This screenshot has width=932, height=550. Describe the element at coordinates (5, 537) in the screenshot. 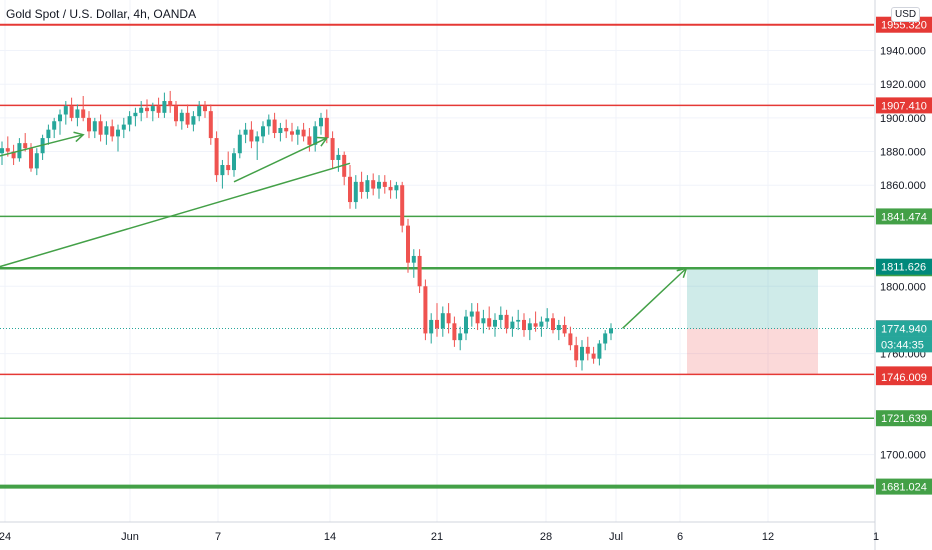

I see `x-tick-label: 24` at that location.